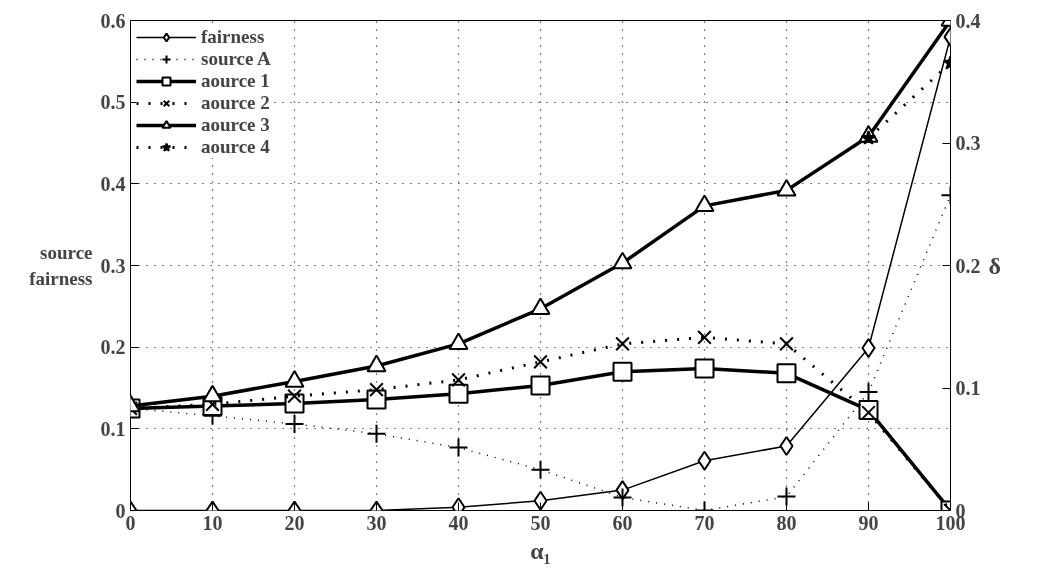  Describe the element at coordinates (235, 147) in the screenshot. I see `legend-label: aource 4` at that location.